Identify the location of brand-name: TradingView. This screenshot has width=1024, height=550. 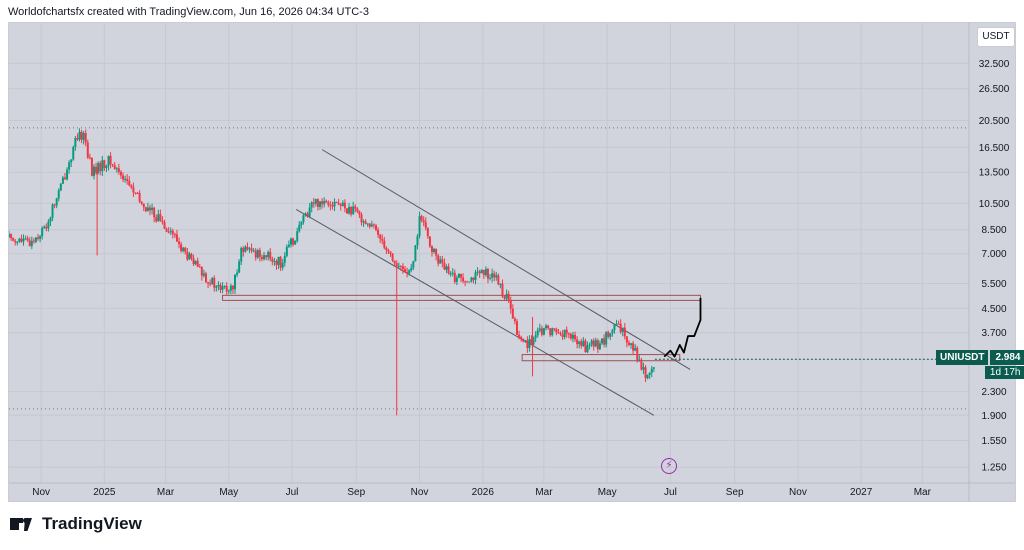
(92, 523).